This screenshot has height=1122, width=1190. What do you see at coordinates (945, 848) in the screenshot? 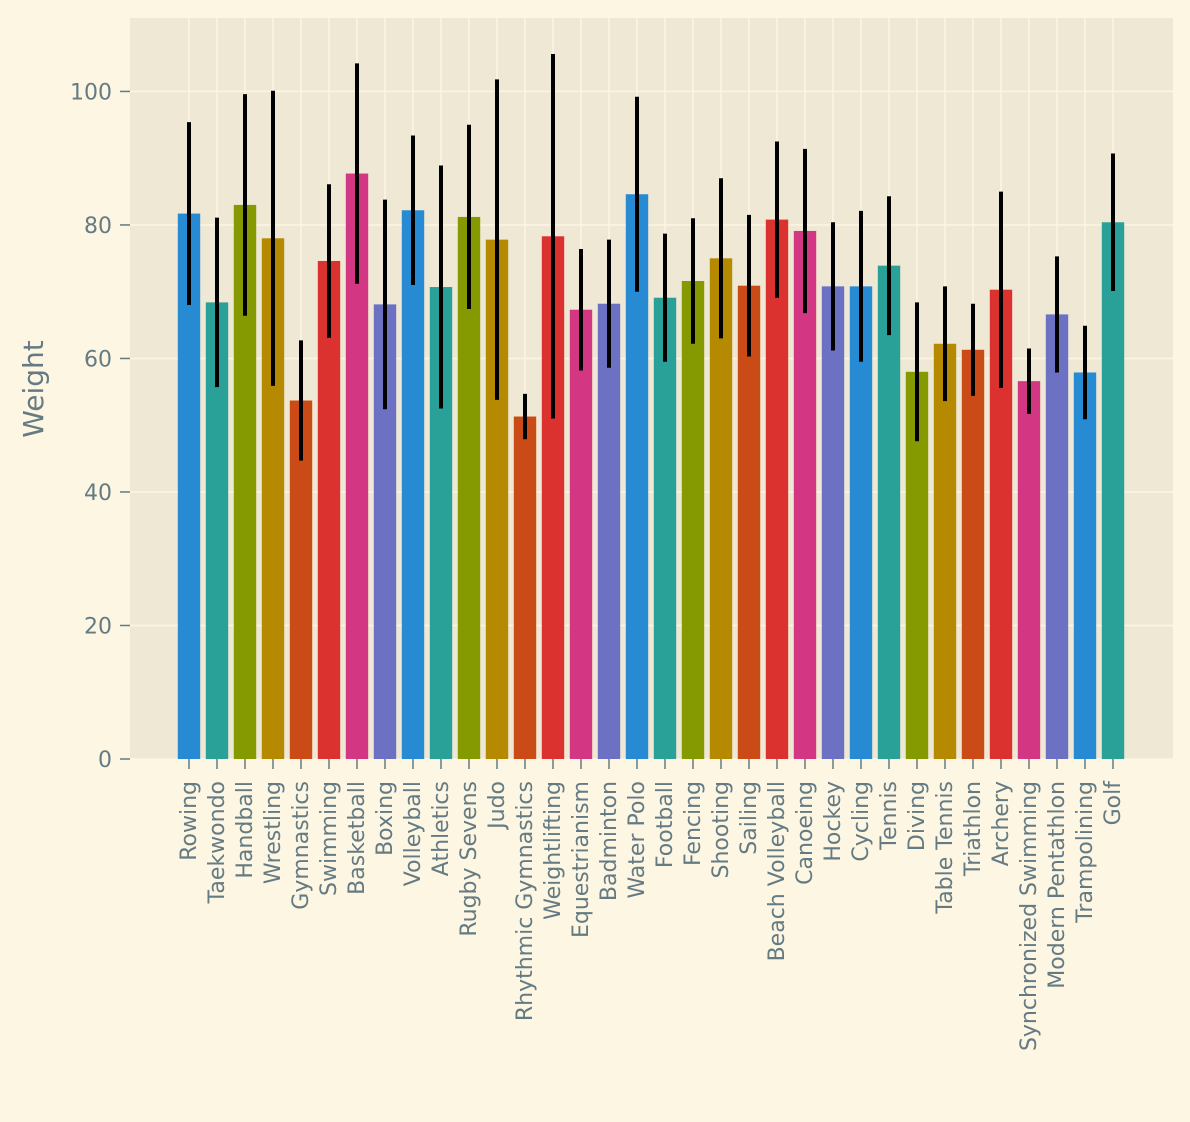
I see `x-tick-label: Table Tennis` at bounding box center [945, 848].